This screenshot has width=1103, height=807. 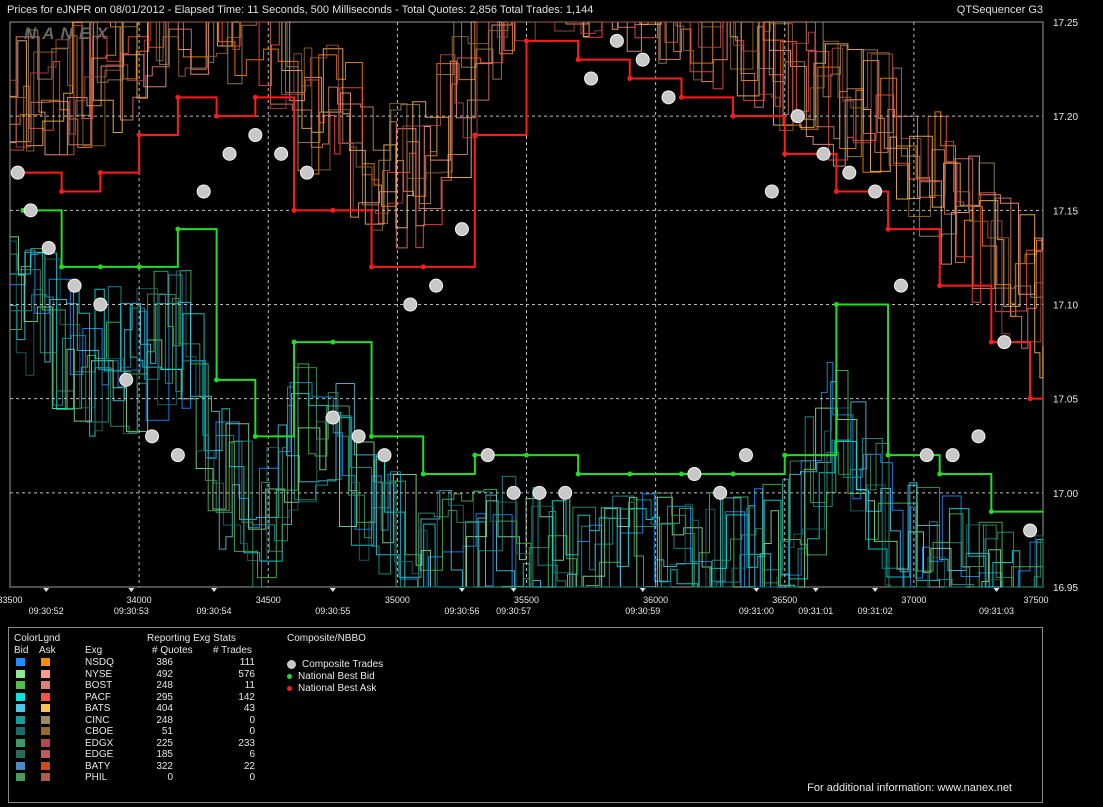 What do you see at coordinates (164, 708) in the screenshot?
I see `quotes-count: 404` at bounding box center [164, 708].